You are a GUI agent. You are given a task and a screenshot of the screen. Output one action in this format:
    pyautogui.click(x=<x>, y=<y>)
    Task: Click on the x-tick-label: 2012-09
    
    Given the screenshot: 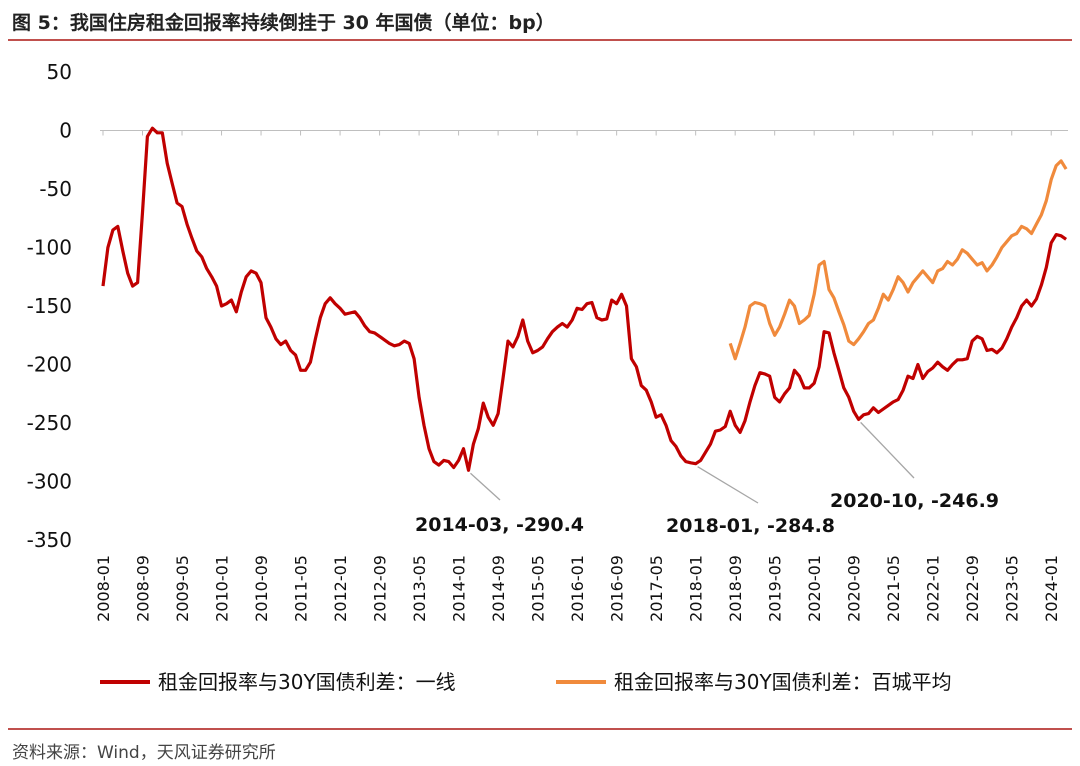 What is the action you would take?
    pyautogui.click(x=380, y=588)
    